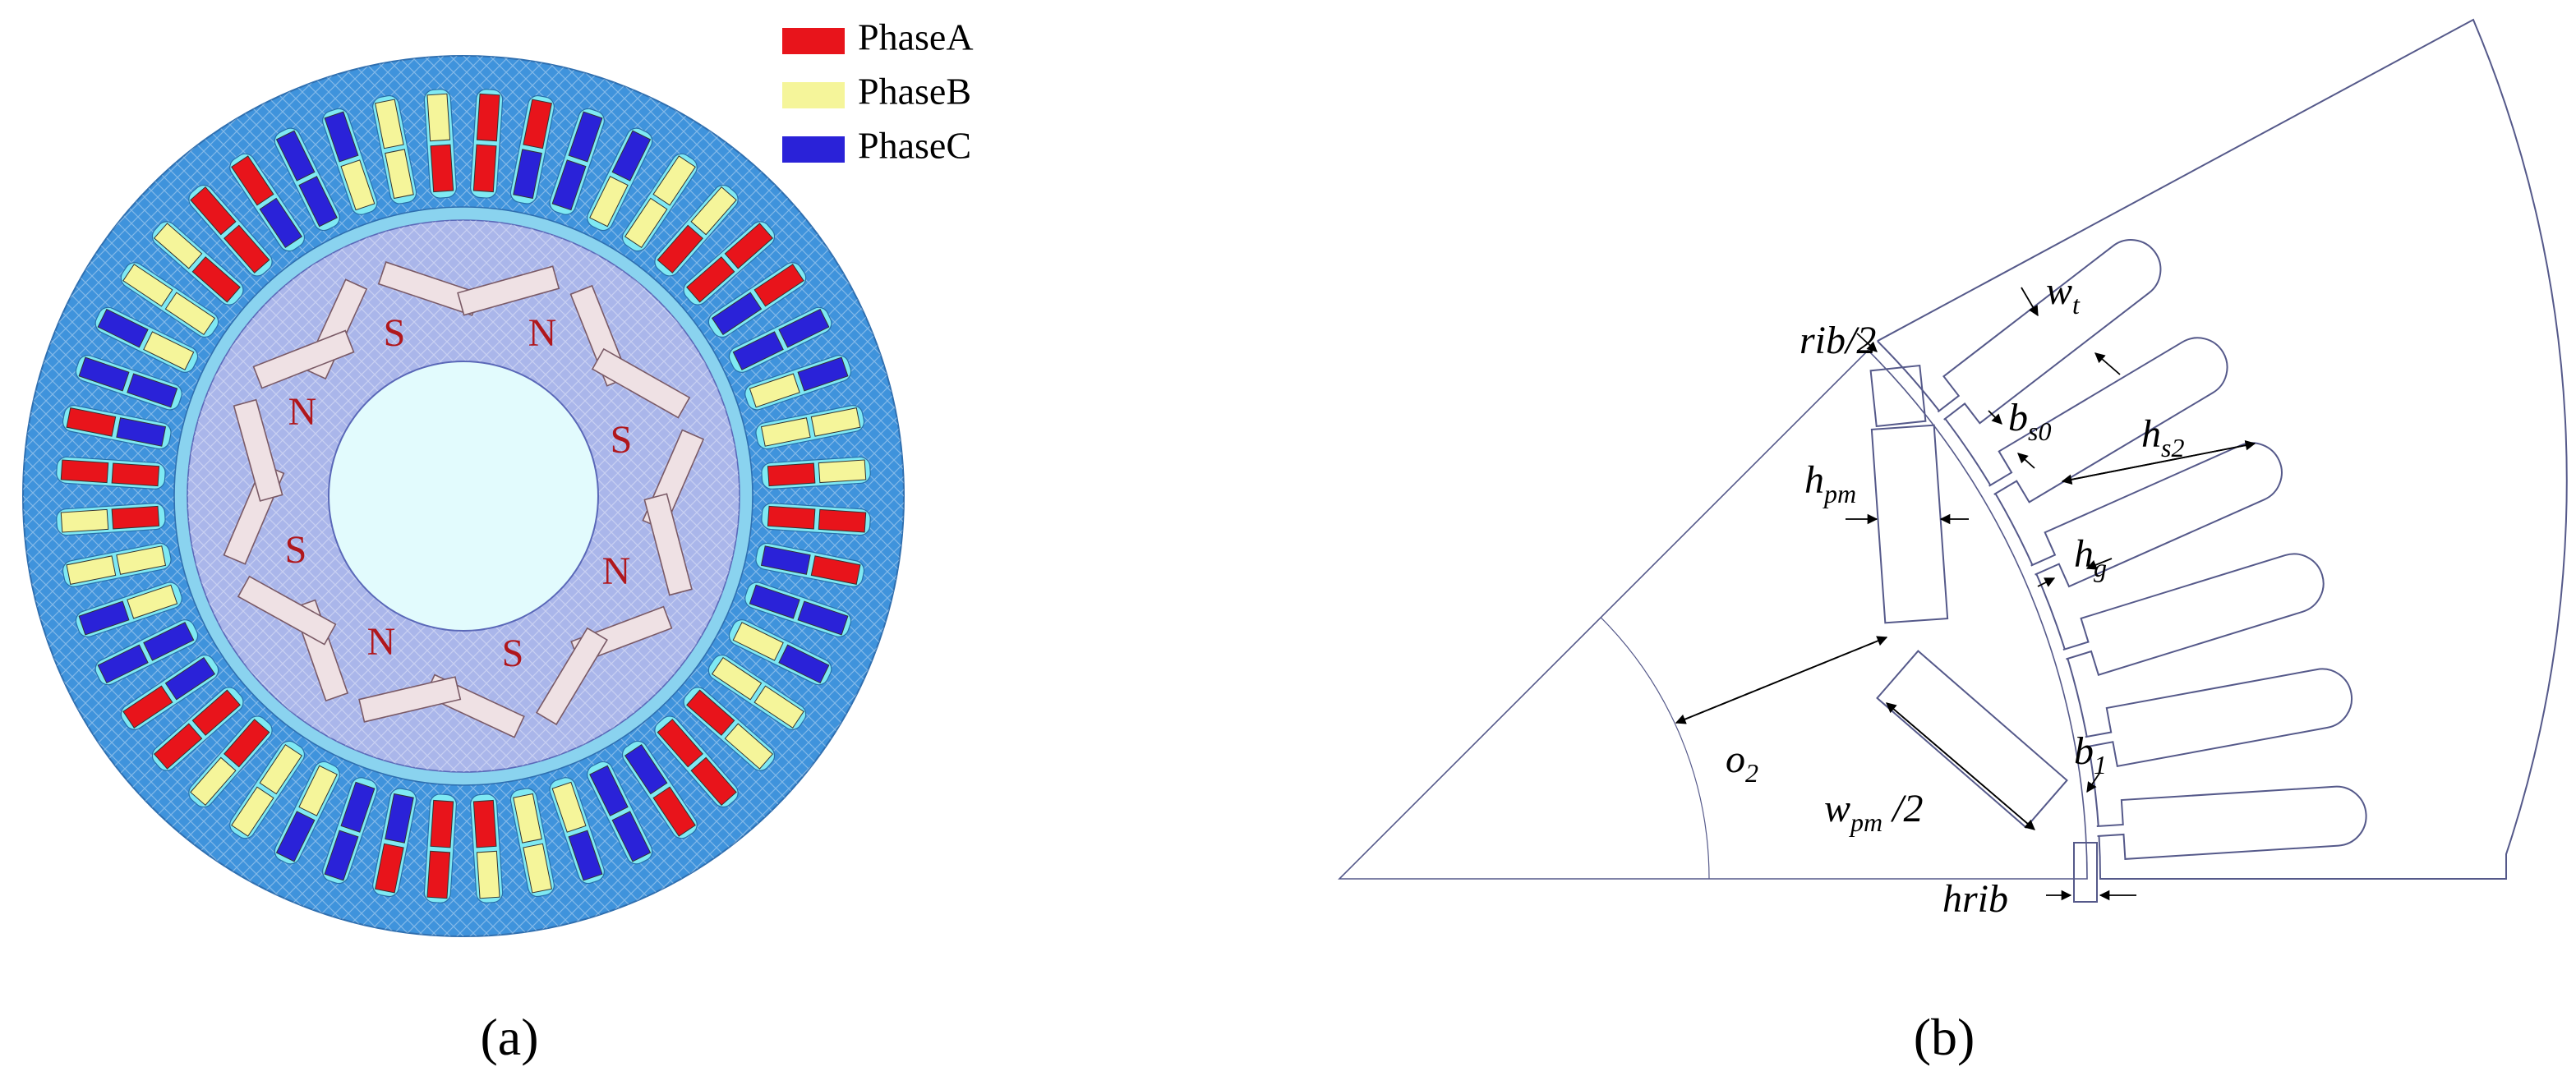  Describe the element at coordinates (2039, 431) in the screenshot. I see `label-subscript: s0` at that location.